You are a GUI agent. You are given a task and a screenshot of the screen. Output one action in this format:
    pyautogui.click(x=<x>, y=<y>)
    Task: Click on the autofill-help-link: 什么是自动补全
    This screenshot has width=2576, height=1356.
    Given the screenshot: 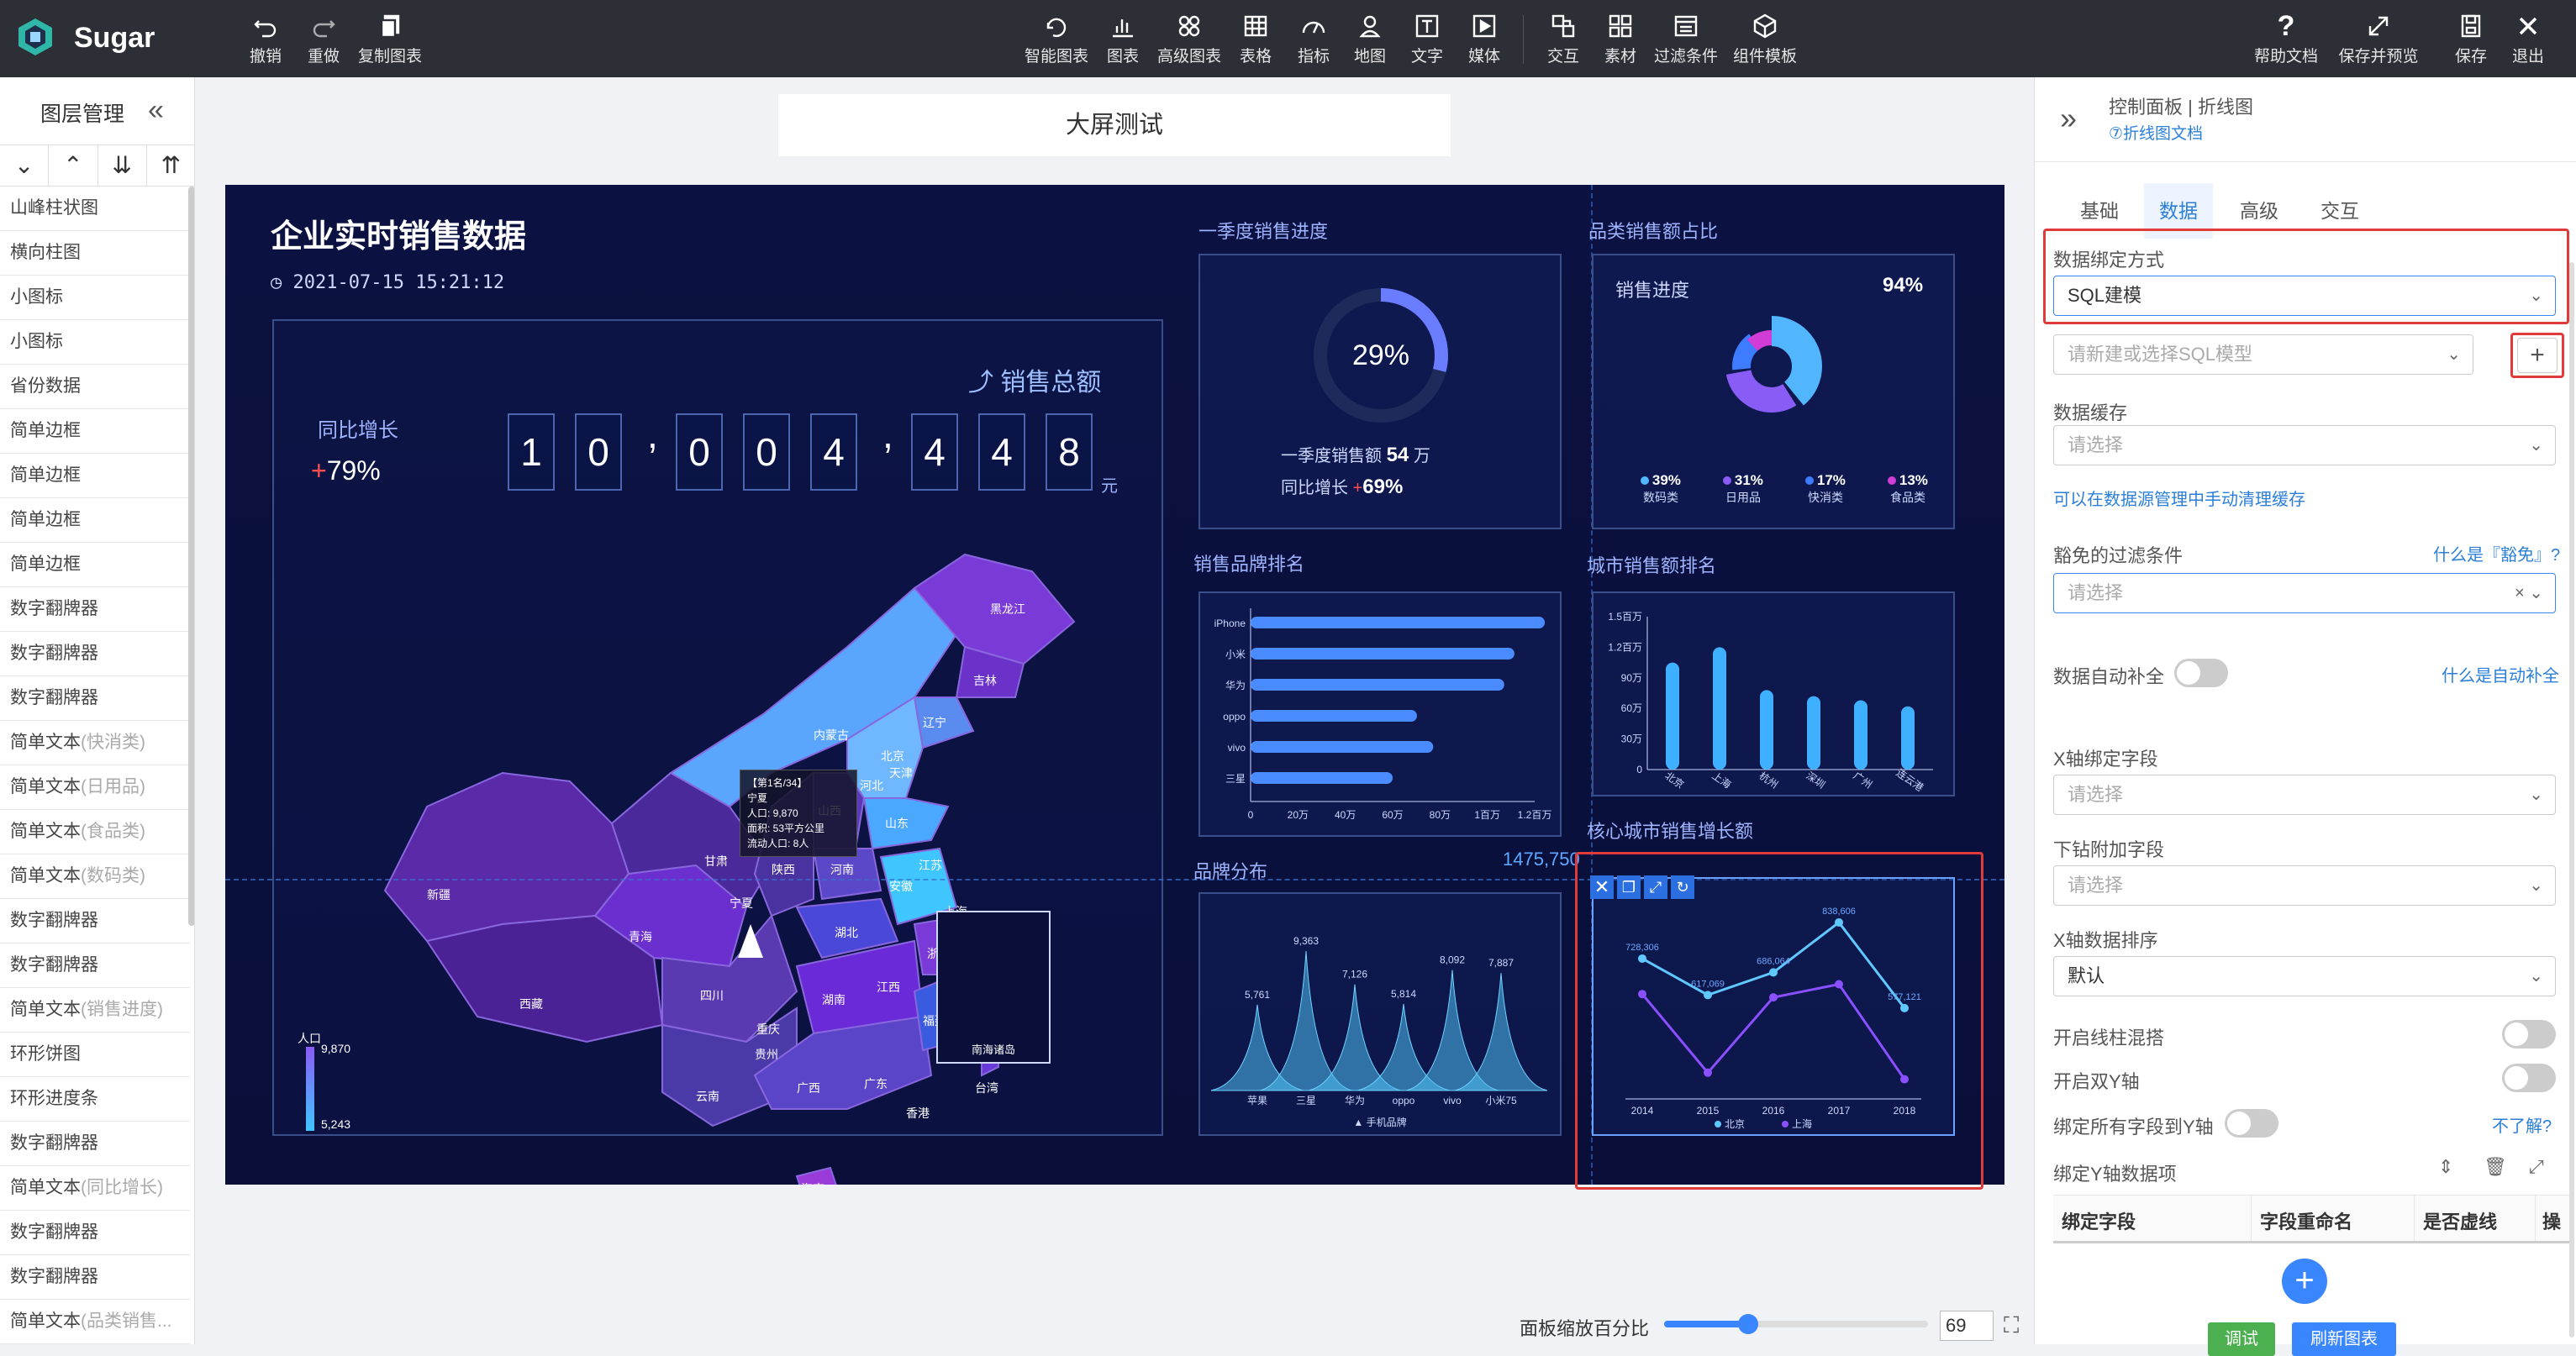 What is the action you would take?
    pyautogui.click(x=2500, y=676)
    